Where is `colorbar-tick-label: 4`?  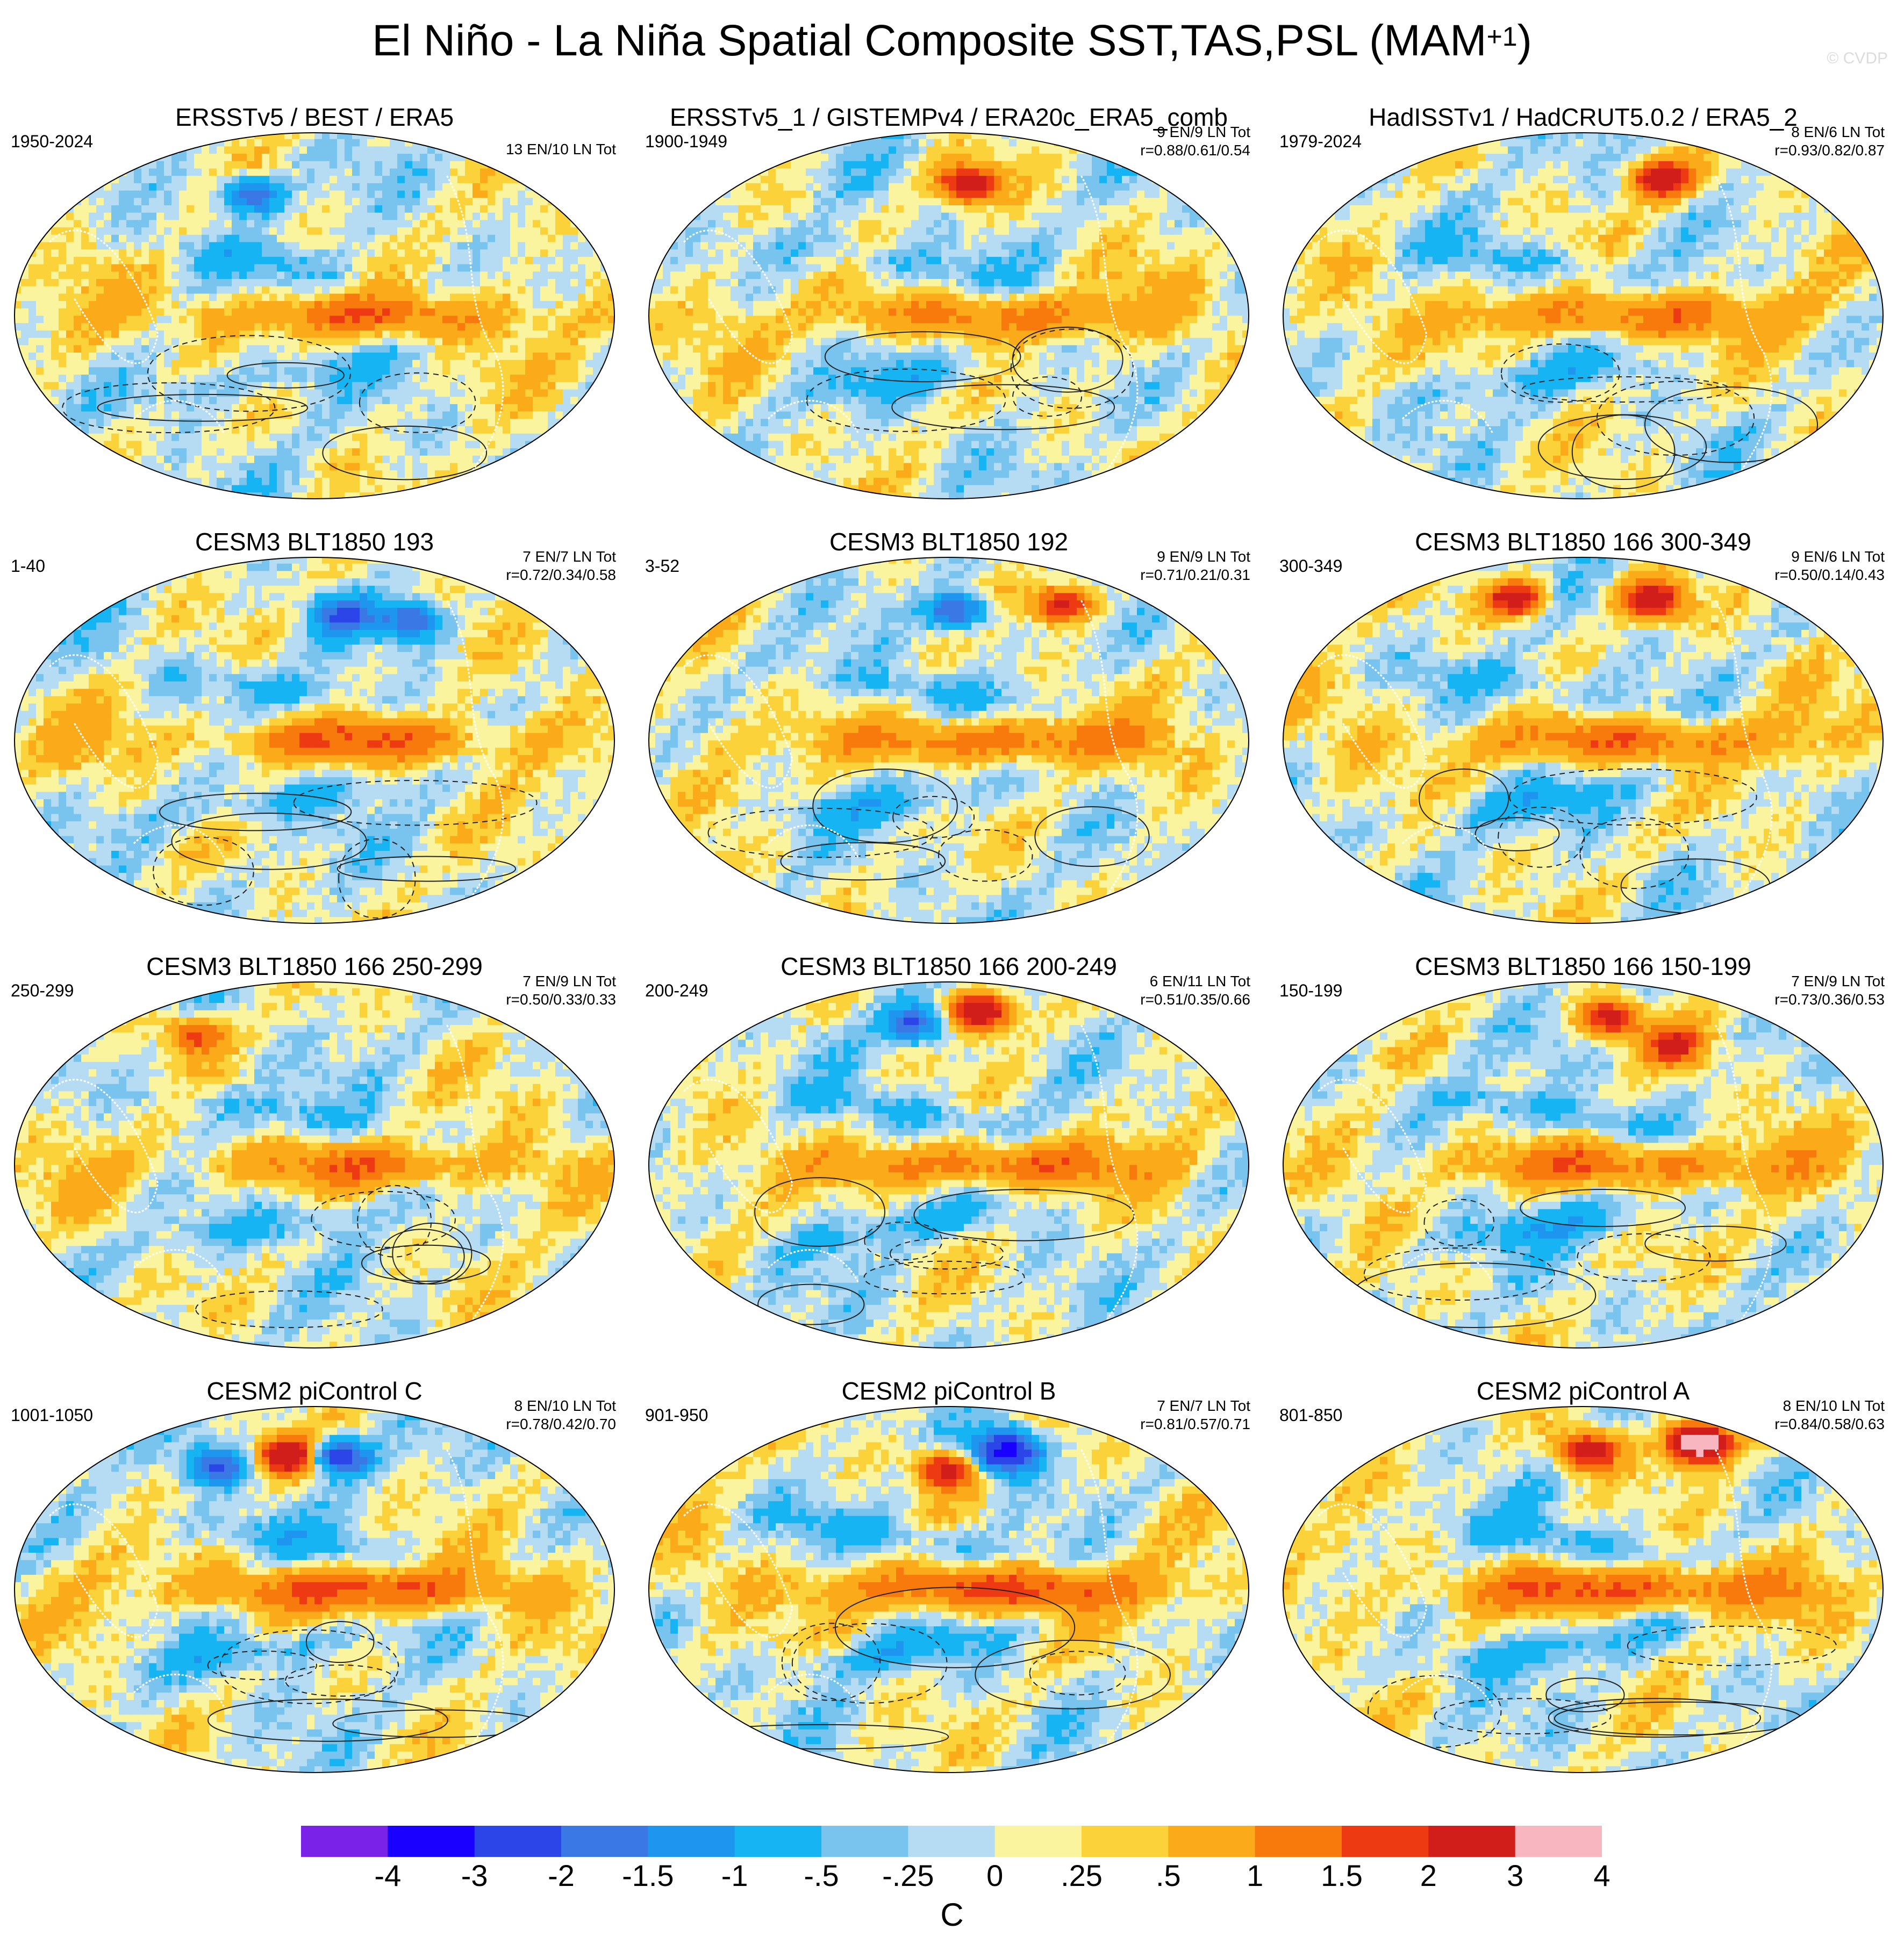 colorbar-tick-label: 4 is located at coordinates (1601, 1876).